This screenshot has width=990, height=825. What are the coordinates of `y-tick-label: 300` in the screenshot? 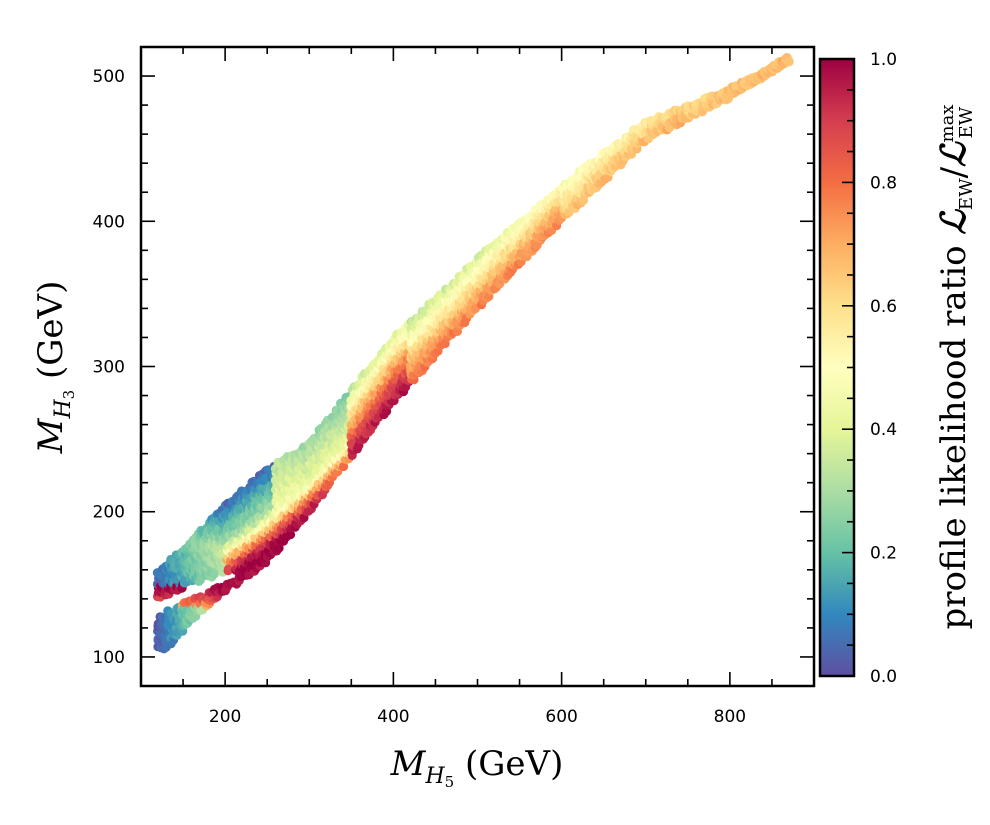 It's located at (109, 368).